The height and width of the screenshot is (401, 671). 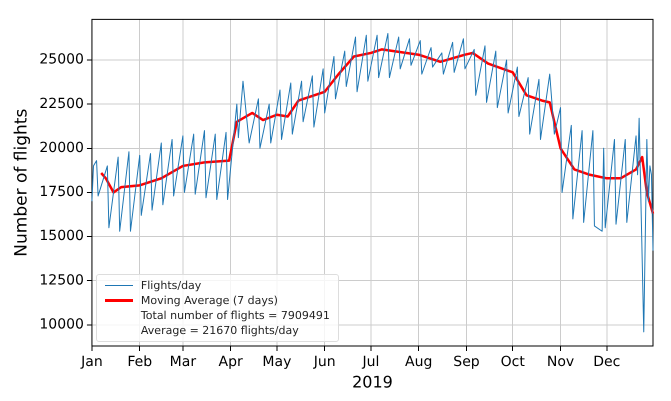 What do you see at coordinates (231, 362) in the screenshot?
I see `x-tick-label: Apr` at bounding box center [231, 362].